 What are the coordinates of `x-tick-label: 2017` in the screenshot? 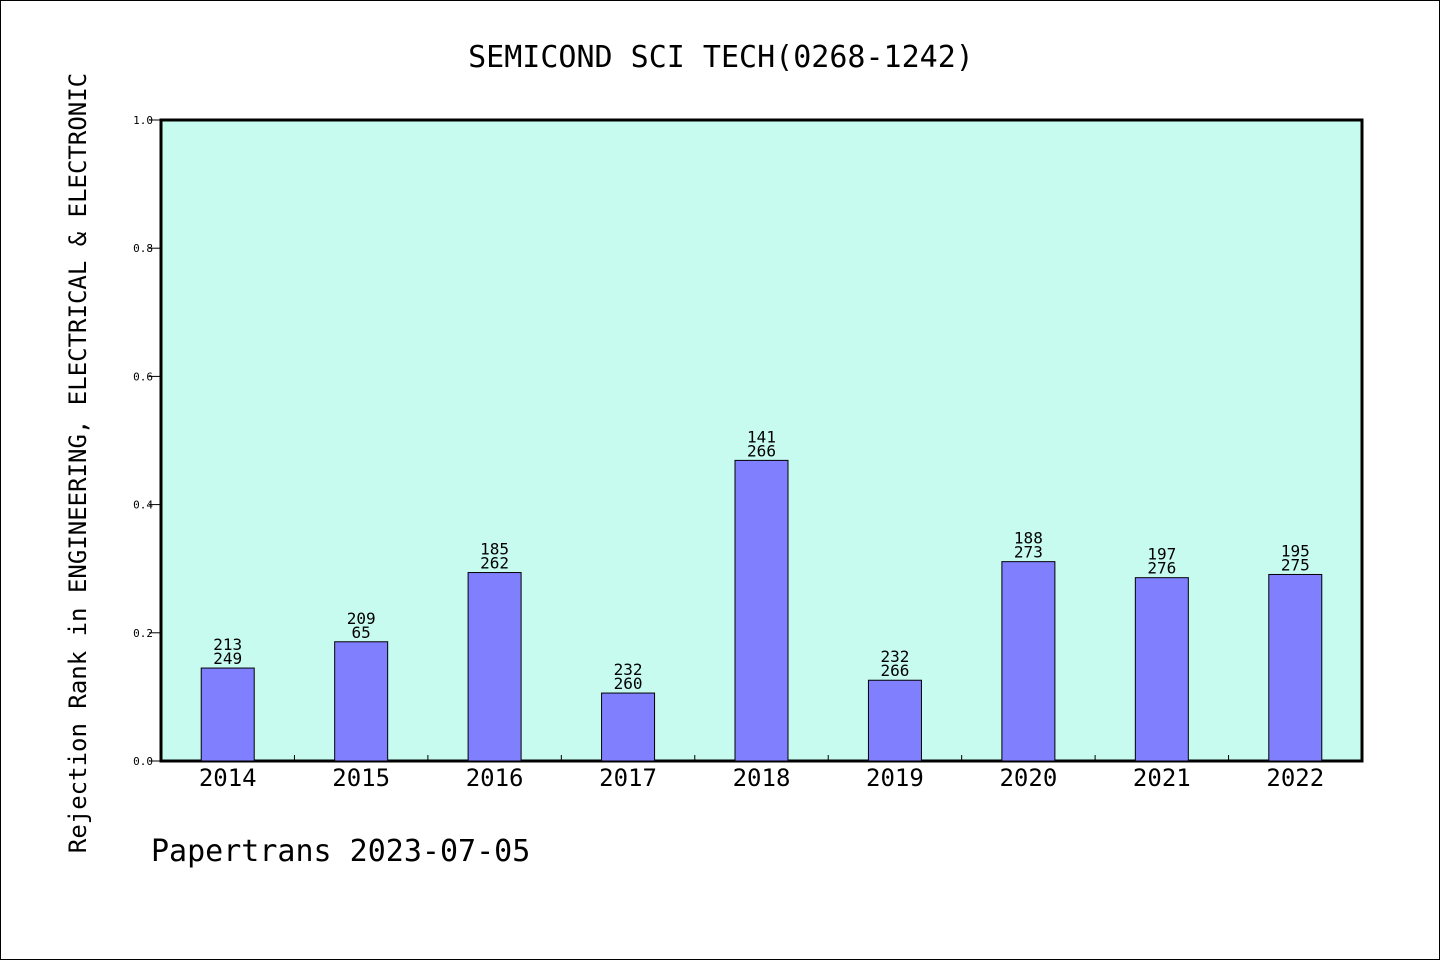 It's located at (628, 778).